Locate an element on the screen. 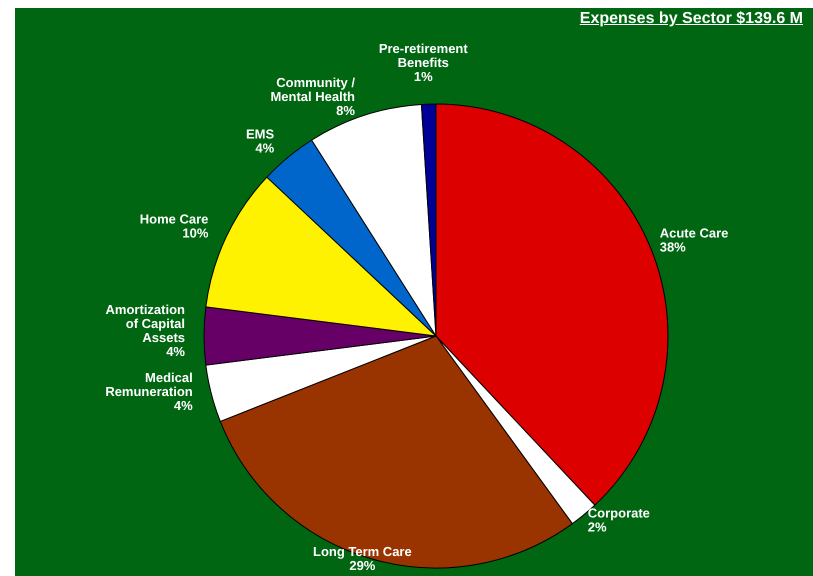 The width and height of the screenshot is (813, 576). slice-label: Home Care is located at coordinates (174, 218).